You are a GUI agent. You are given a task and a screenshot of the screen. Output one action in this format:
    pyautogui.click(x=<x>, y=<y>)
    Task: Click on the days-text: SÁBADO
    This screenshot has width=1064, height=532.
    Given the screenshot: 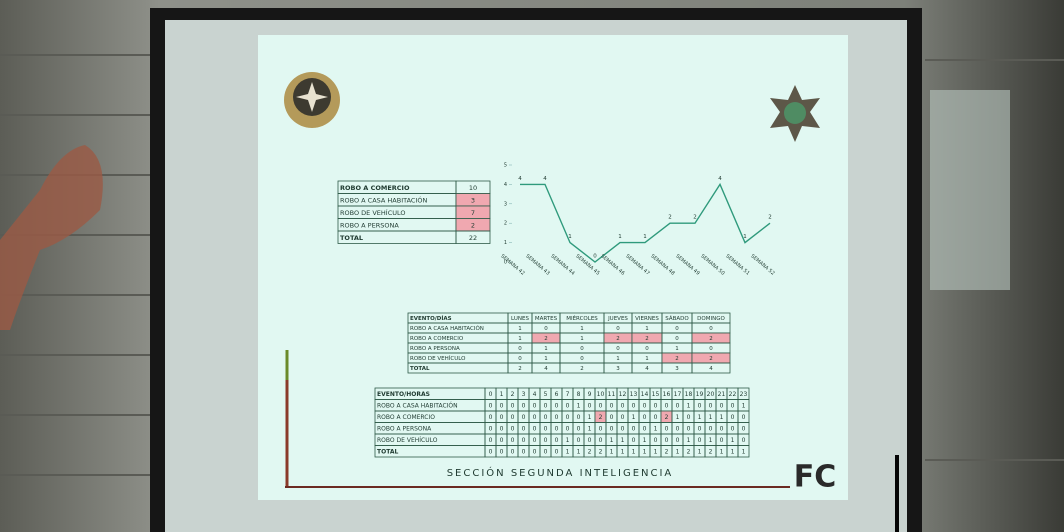 What is the action you would take?
    pyautogui.click(x=677, y=318)
    